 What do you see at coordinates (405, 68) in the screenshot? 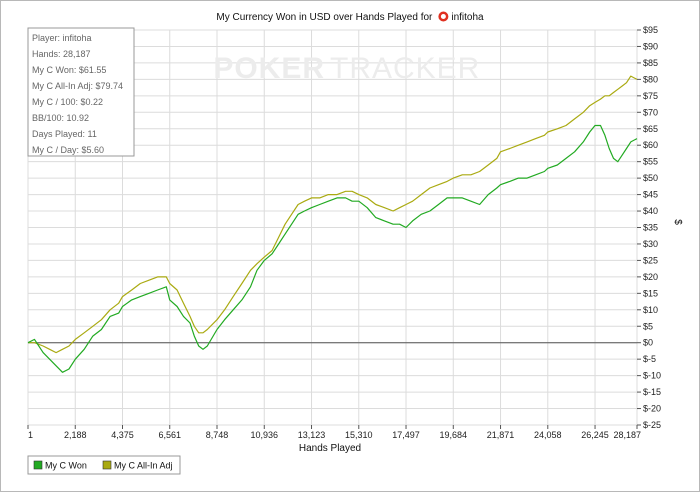
I see `watermark-tracker: TRACKER` at bounding box center [405, 68].